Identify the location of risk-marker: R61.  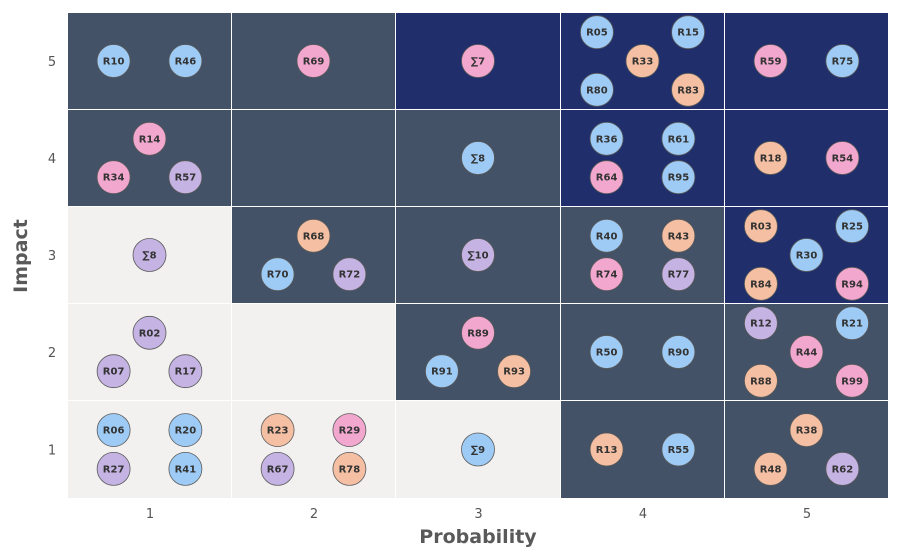
(678, 138).